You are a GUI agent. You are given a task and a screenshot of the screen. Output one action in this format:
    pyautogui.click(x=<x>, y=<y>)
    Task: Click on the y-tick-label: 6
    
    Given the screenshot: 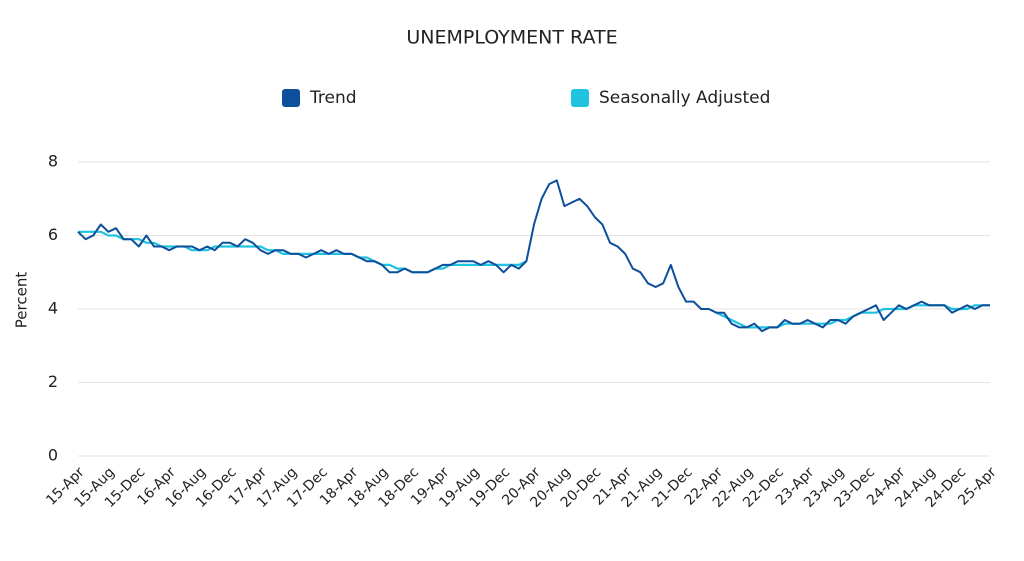 What is the action you would take?
    pyautogui.click(x=53, y=234)
    